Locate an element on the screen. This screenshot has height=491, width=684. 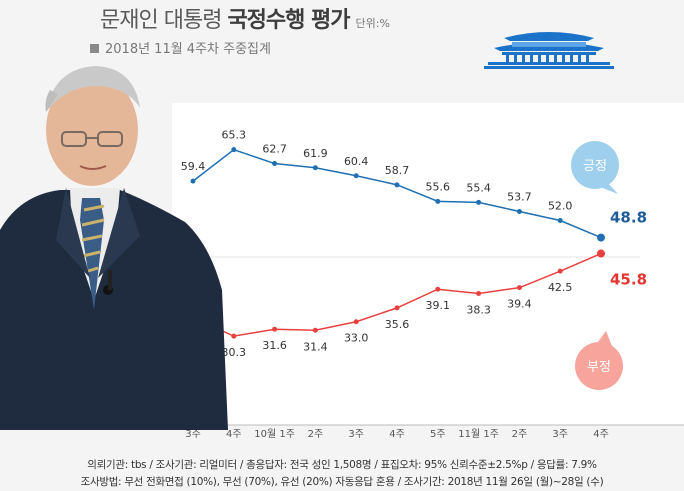
data-label-negative-2: 31.6 is located at coordinates (274, 345).